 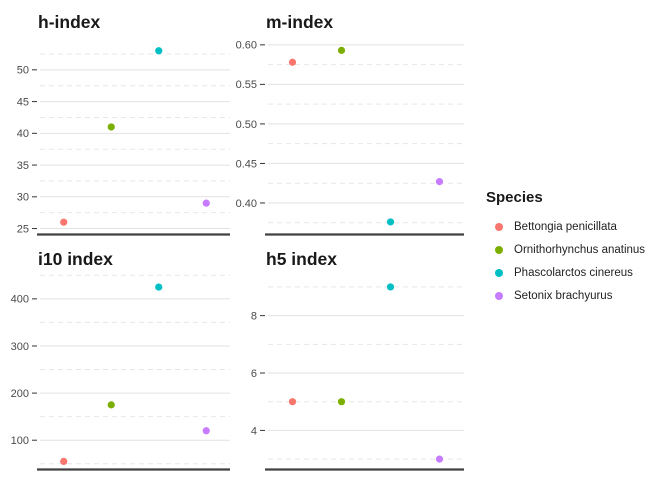 What do you see at coordinates (246, 204) in the screenshot?
I see `y-tick-label: 0.40` at bounding box center [246, 204].